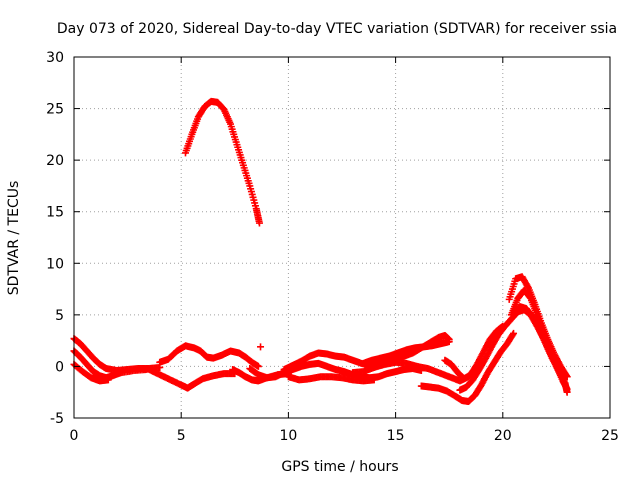 The image size is (640, 480). What do you see at coordinates (288, 436) in the screenshot?
I see `x-tick-label: 10` at bounding box center [288, 436].